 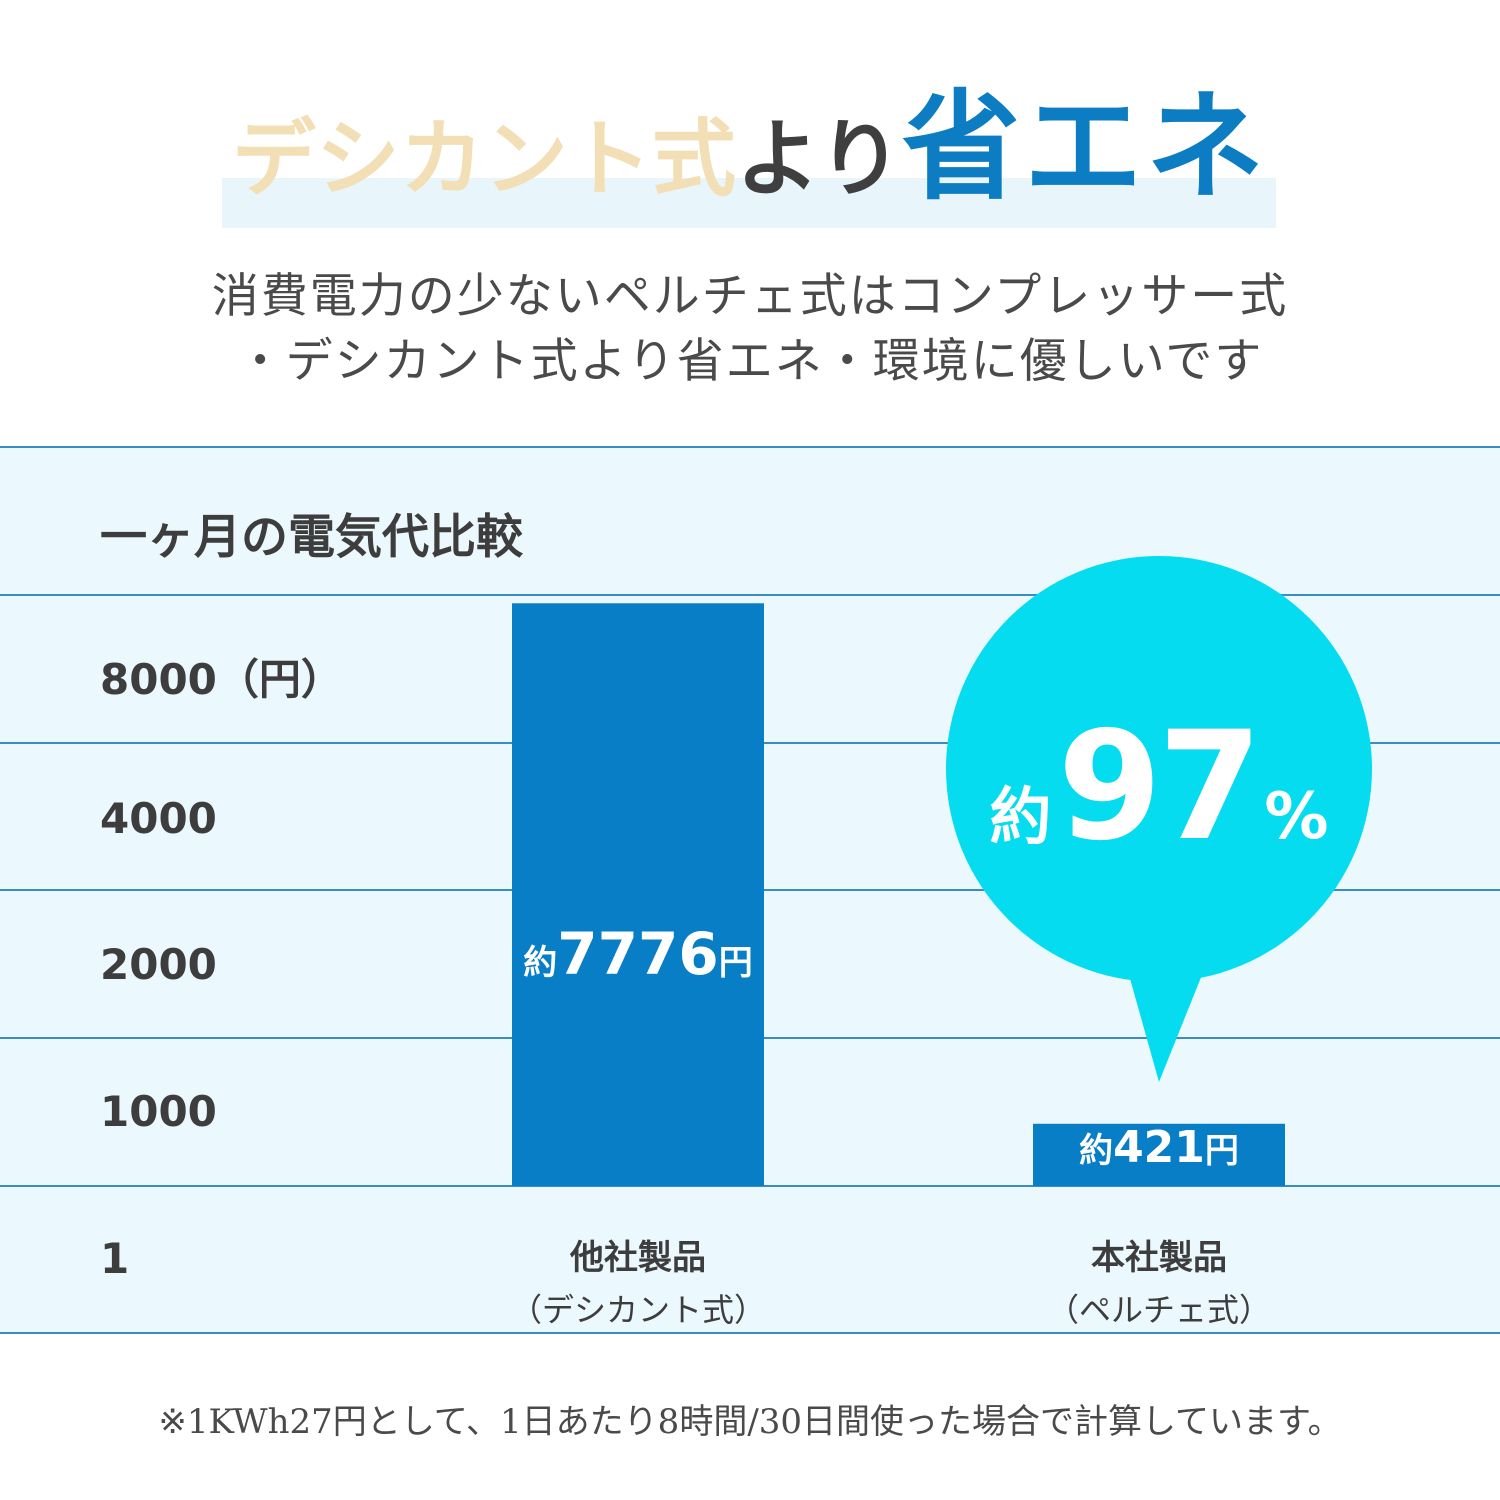 What do you see at coordinates (750, 296) in the screenshot?
I see `subtitle-line-1: 消費電力の少ないペルチェ式はコンプレッサー式` at bounding box center [750, 296].